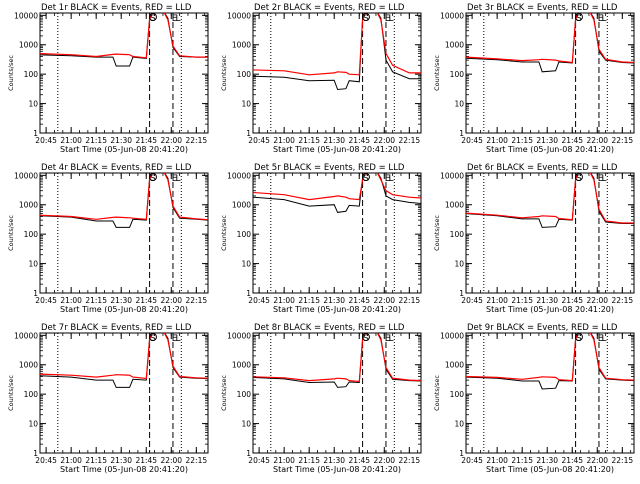 The height and width of the screenshot is (484, 640). What do you see at coordinates (542, 168) in the screenshot?
I see `panel-title: Det 6r BLACK = Events, RED = LLD` at bounding box center [542, 168].